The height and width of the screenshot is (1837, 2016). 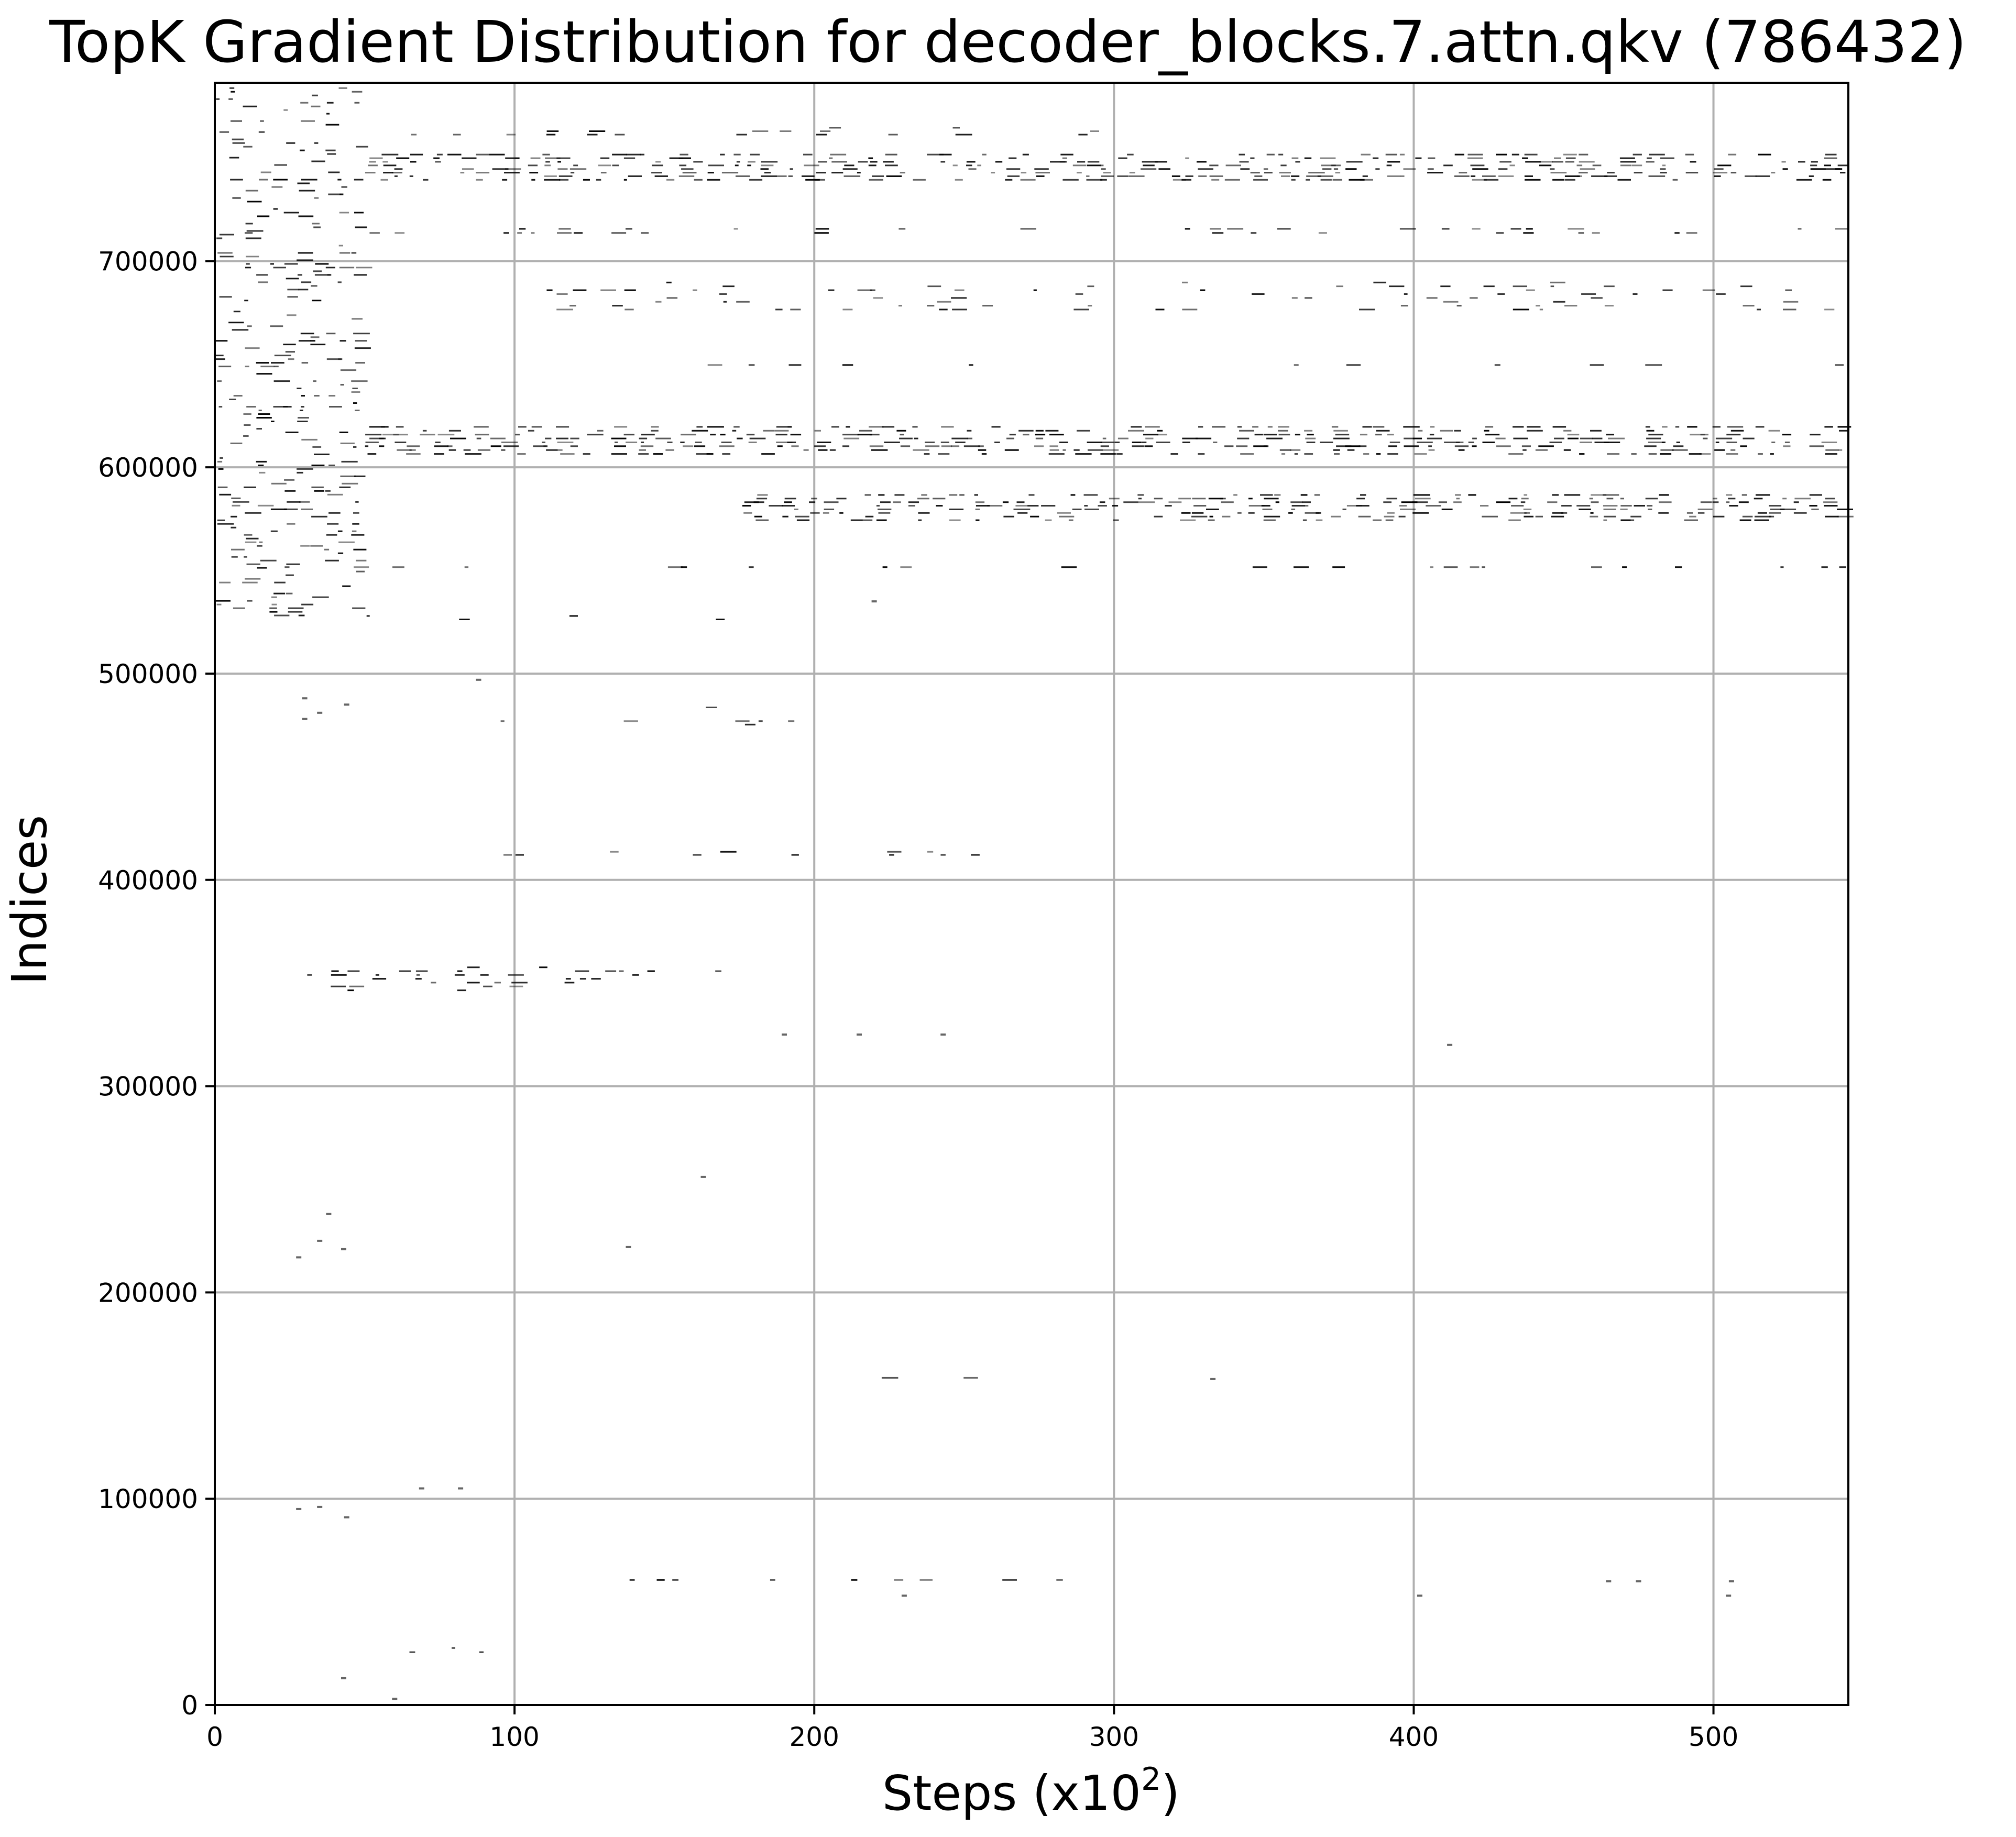 I want to click on gradient-point, so click(x=860, y=1034).